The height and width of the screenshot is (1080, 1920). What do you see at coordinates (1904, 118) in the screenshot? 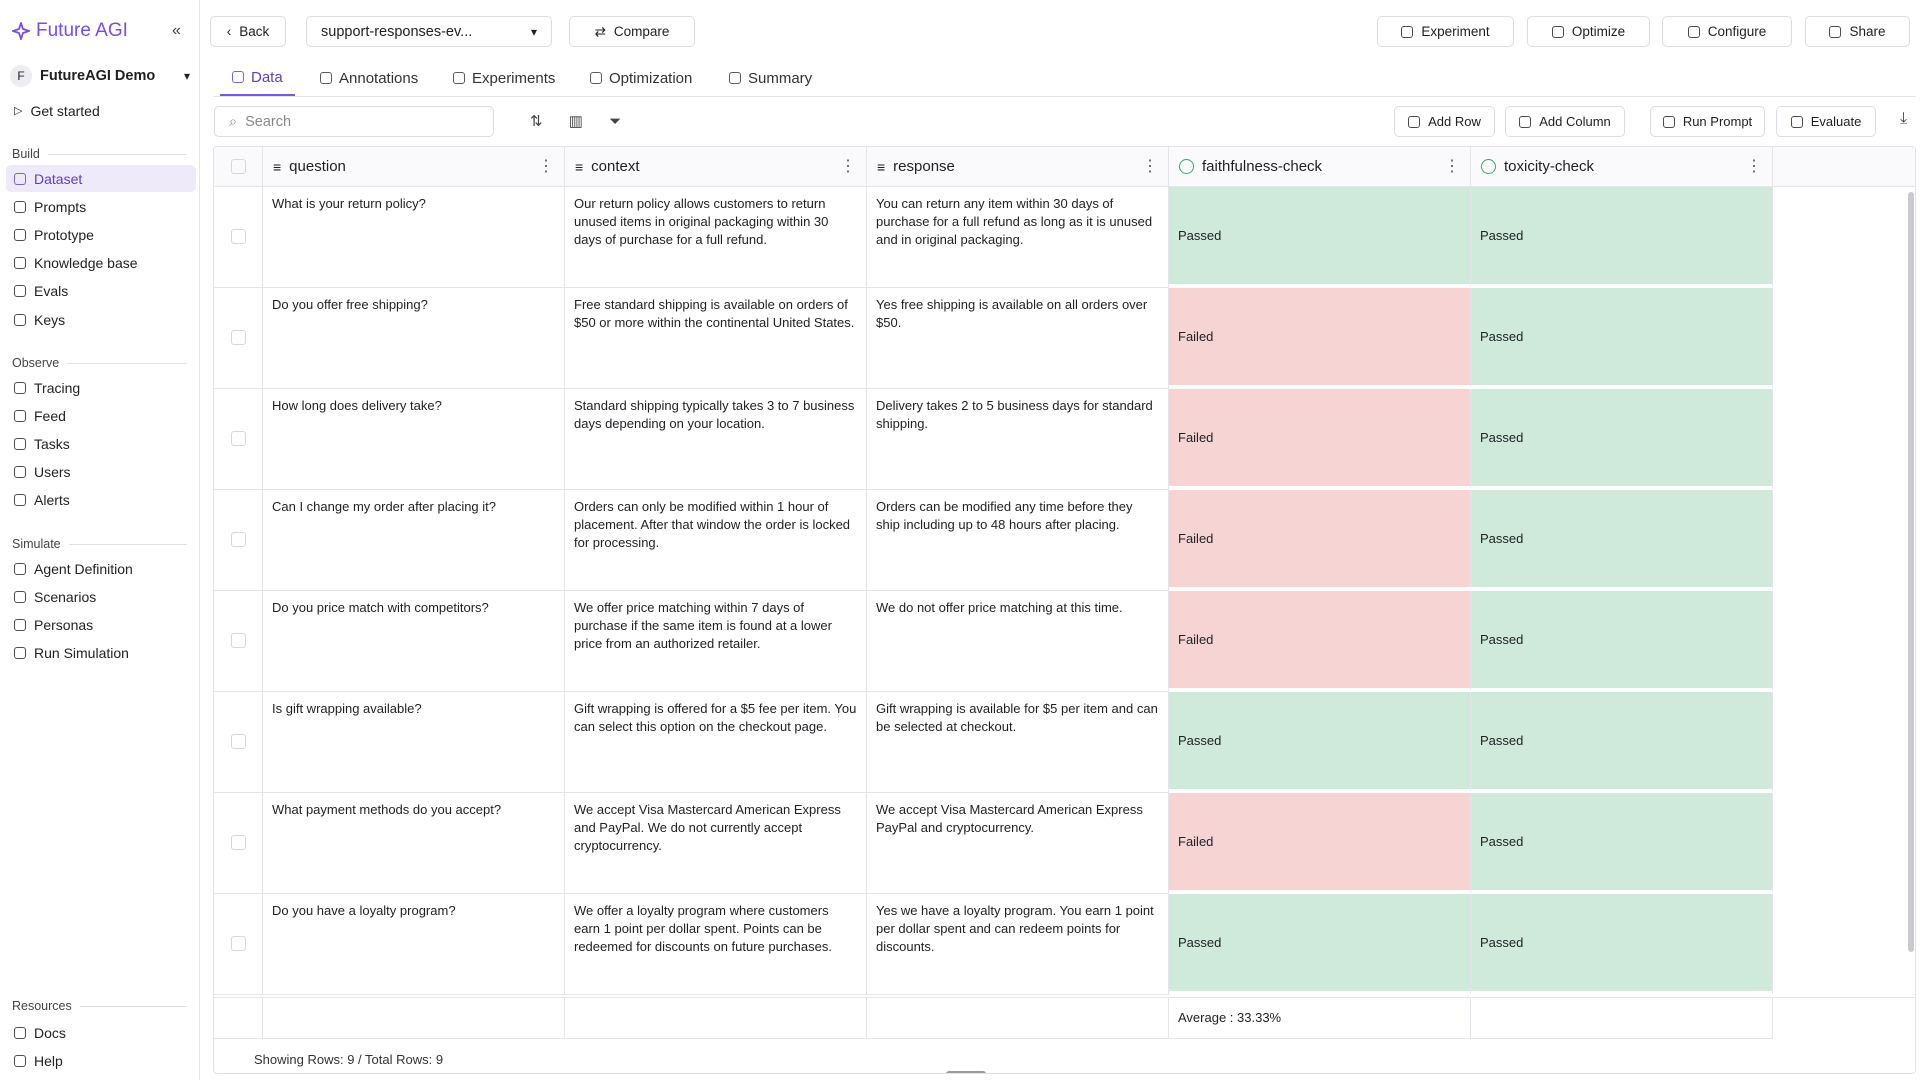
I see `download-button: ⤓` at bounding box center [1904, 118].